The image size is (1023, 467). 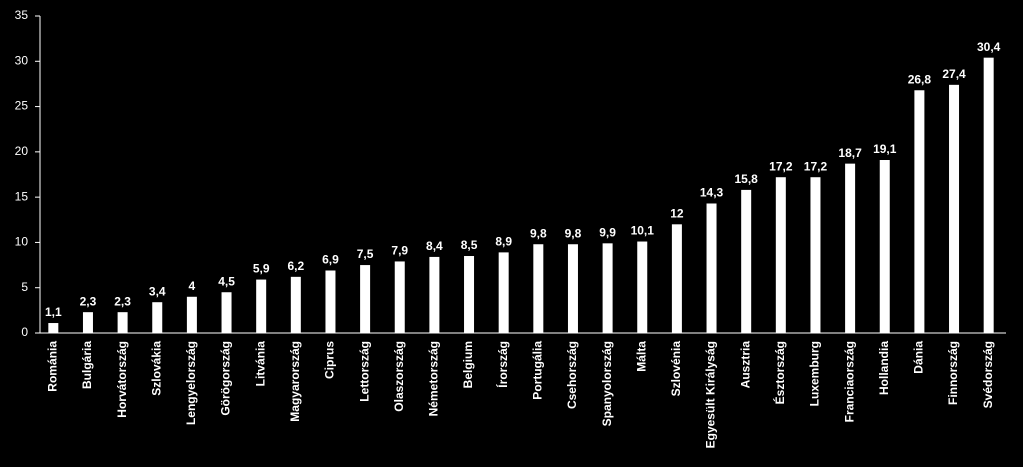 I want to click on x-tick-label: Spanyolország, so click(x=607, y=383).